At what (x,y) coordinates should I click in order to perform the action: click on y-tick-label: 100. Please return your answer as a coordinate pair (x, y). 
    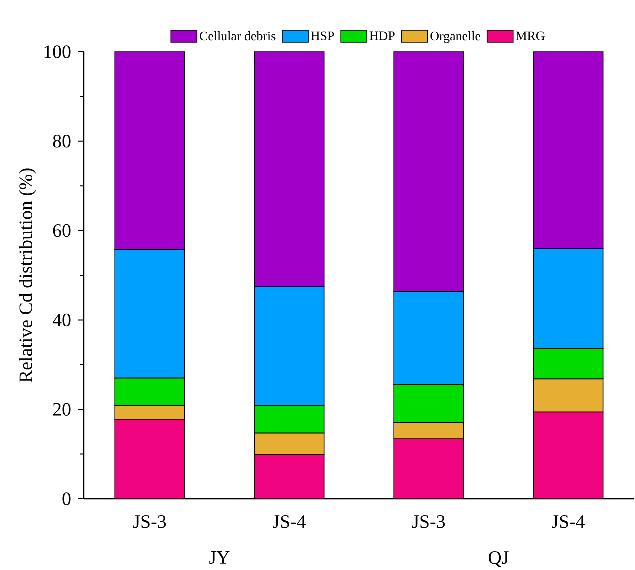
    Looking at the image, I should click on (57, 52).